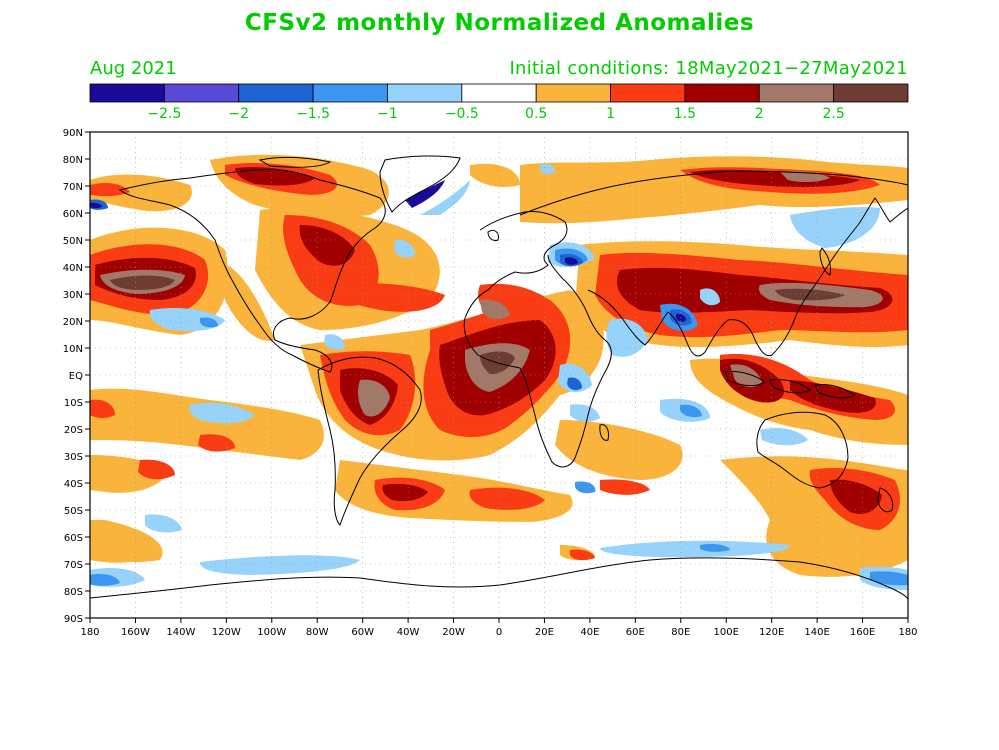 The height and width of the screenshot is (750, 999). I want to click on longitude-label: 140W, so click(180, 632).